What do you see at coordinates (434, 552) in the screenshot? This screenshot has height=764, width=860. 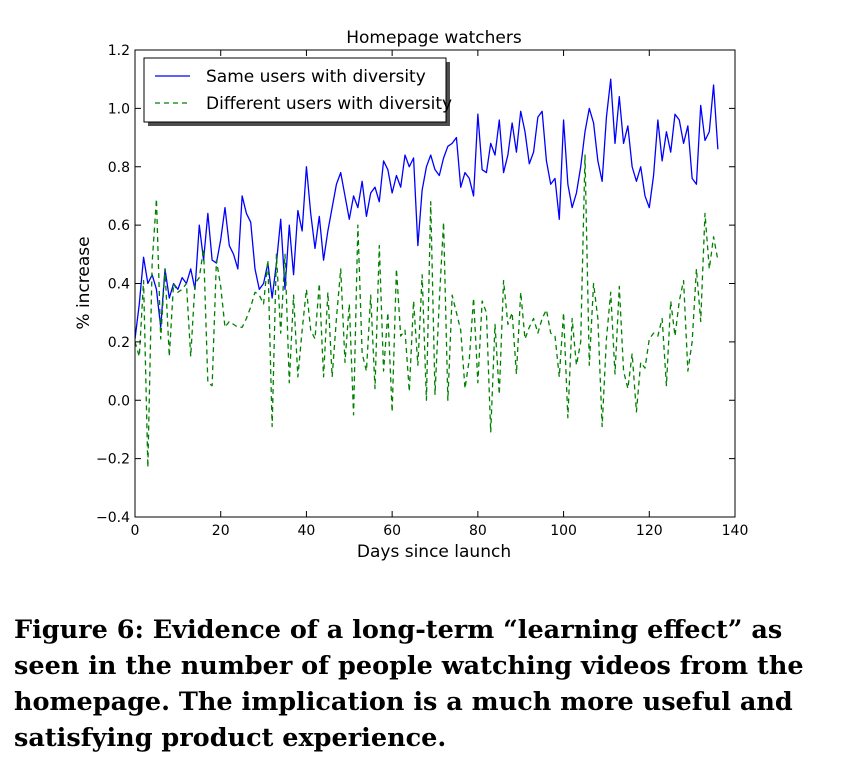 I see `x-axis-label: Days since launch` at bounding box center [434, 552].